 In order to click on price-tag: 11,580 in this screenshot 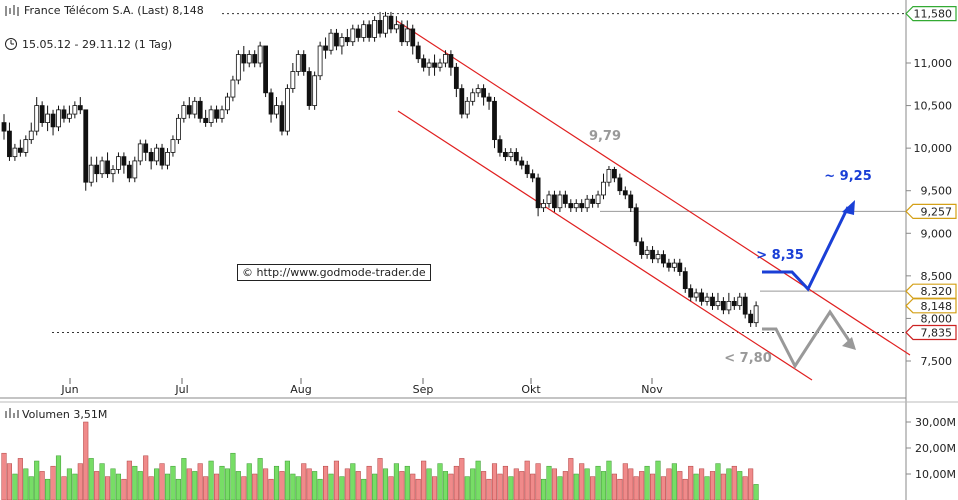, I will do `click(931, 14)`.